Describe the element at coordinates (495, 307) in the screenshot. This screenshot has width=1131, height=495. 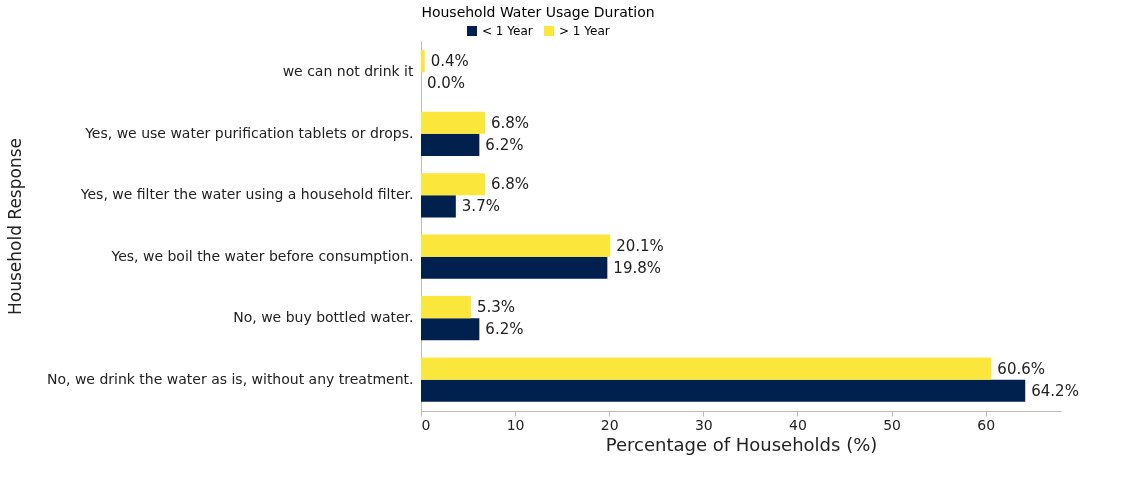
I see `data-label: 5.3%` at that location.